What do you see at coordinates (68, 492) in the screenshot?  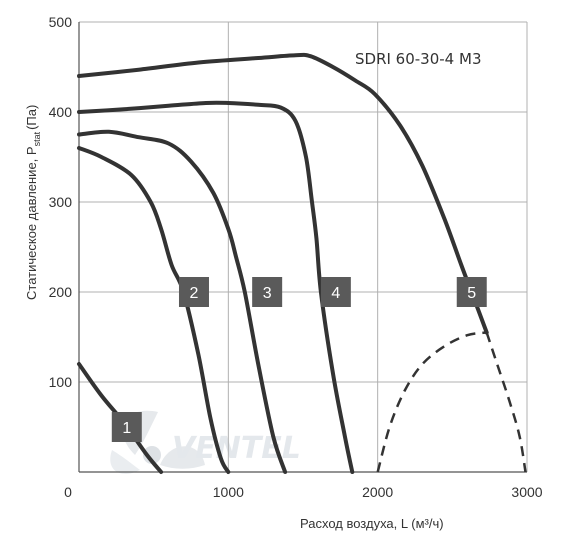 I see `x-tick-label: 0` at bounding box center [68, 492].